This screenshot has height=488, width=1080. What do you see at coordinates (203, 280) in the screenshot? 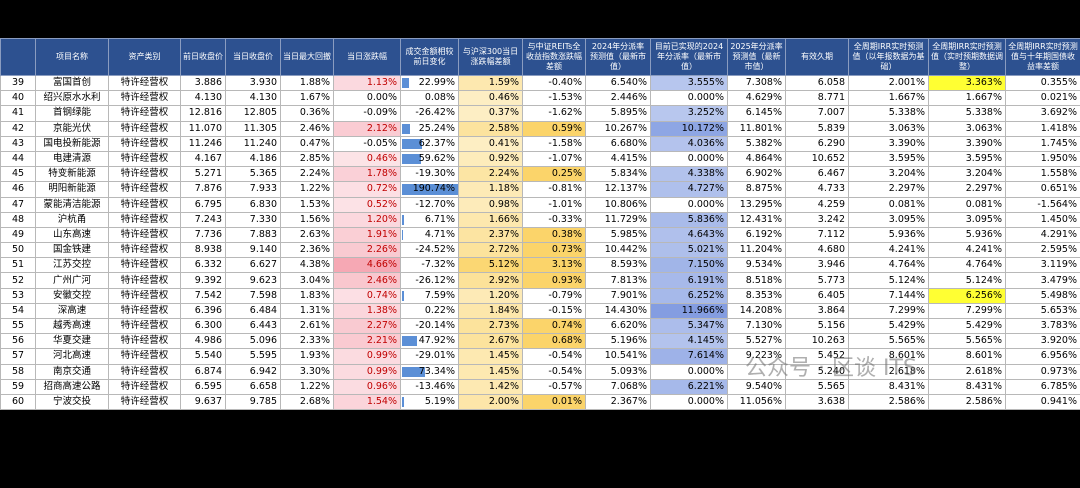
I see `table-cell: 9.392` at bounding box center [203, 280].